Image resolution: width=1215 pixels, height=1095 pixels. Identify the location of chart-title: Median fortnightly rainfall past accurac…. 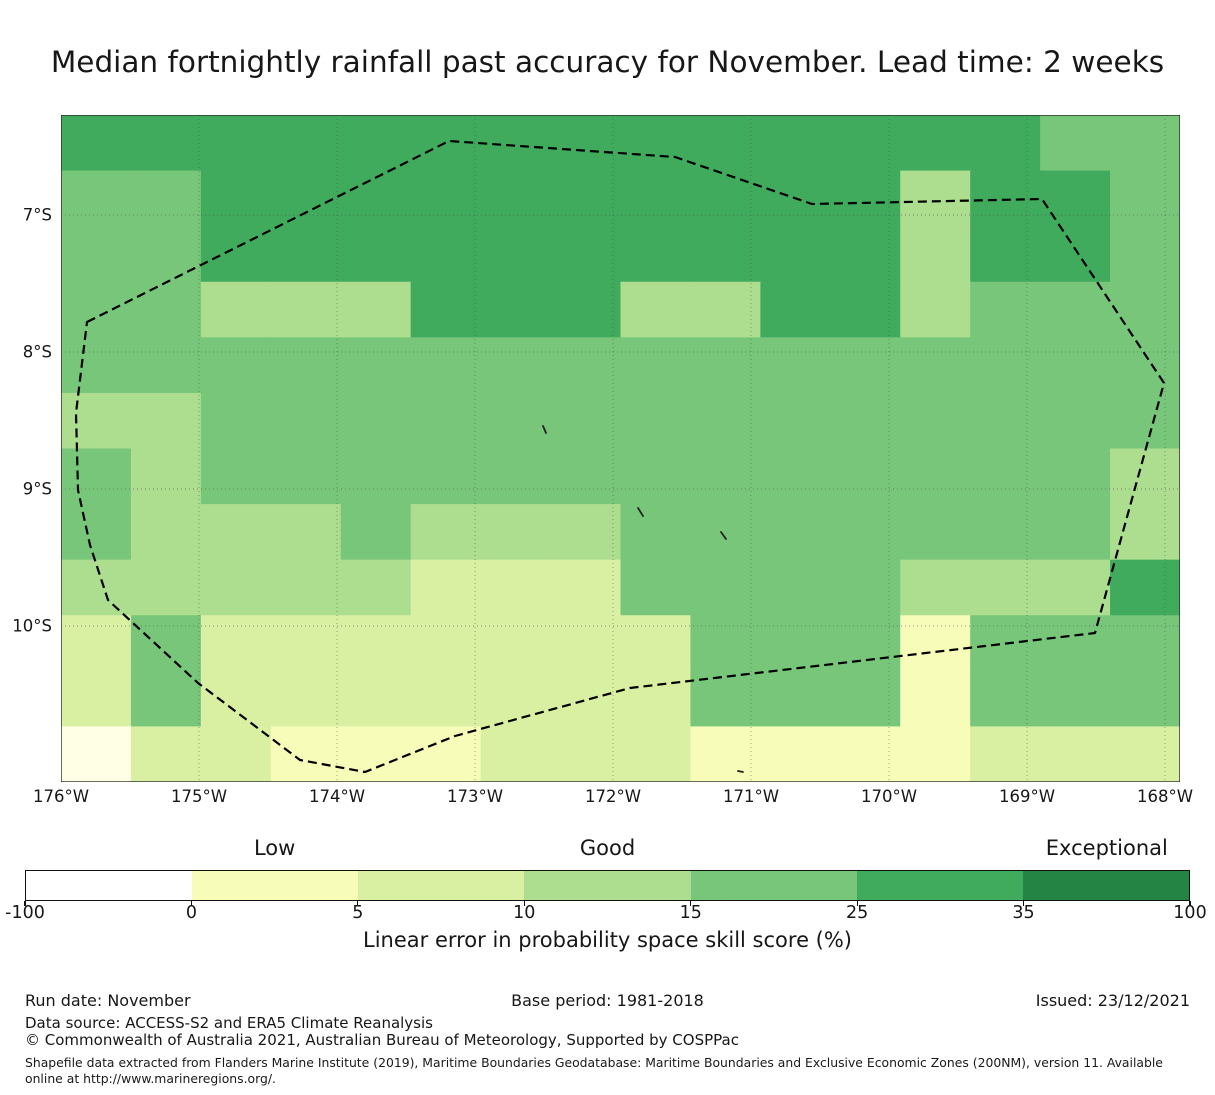
(607, 62).